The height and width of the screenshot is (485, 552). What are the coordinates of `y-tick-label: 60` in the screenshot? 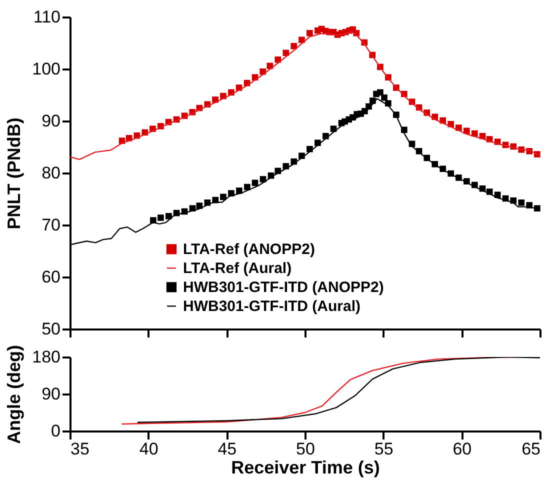 It's located at (51, 277).